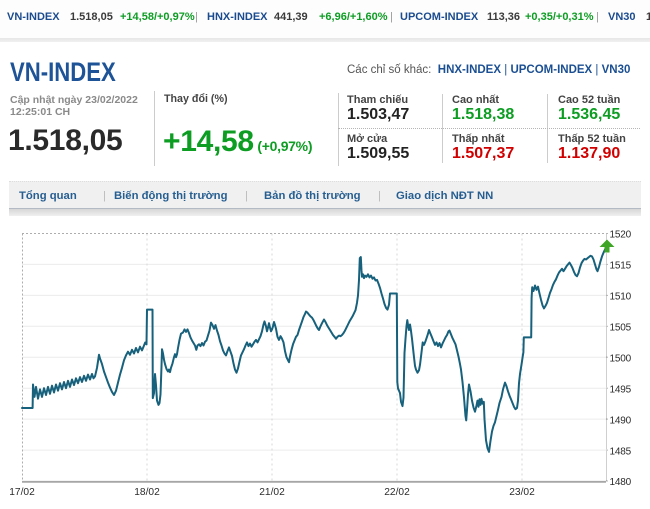  What do you see at coordinates (397, 492) in the screenshot?
I see `svg-text: 22/02` at bounding box center [397, 492].